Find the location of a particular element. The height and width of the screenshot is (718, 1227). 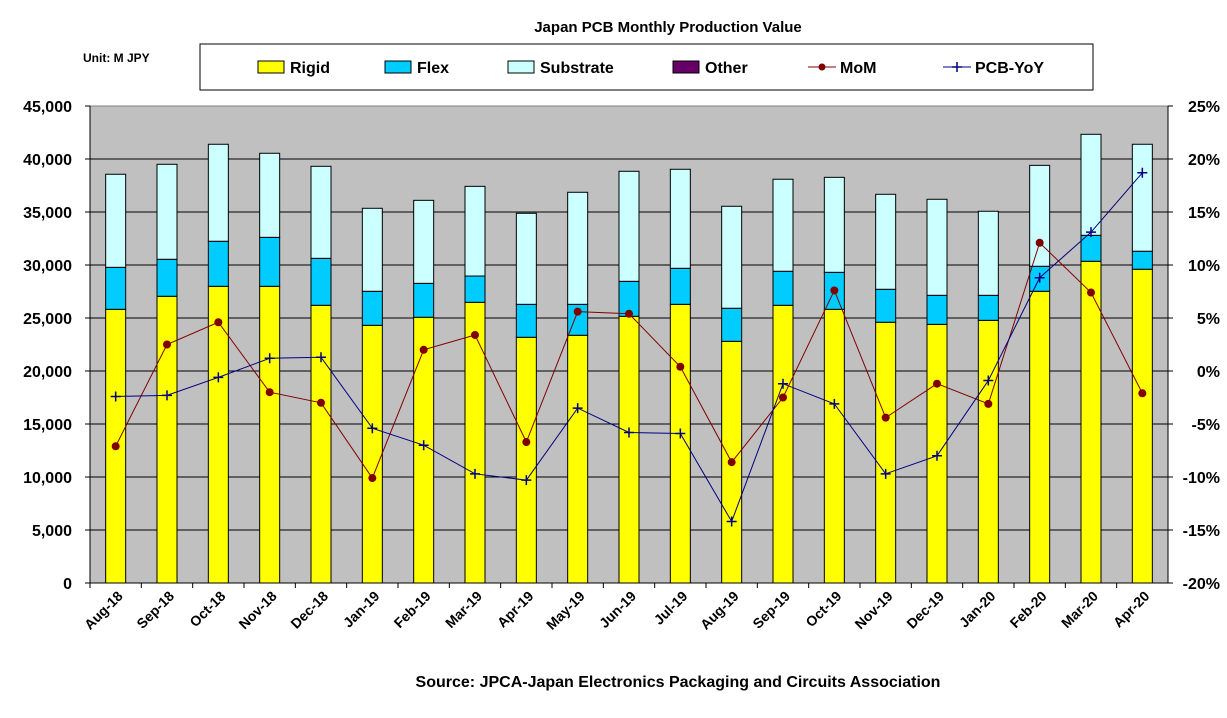

y2-tick-label: 0% is located at coordinates (1208, 372).